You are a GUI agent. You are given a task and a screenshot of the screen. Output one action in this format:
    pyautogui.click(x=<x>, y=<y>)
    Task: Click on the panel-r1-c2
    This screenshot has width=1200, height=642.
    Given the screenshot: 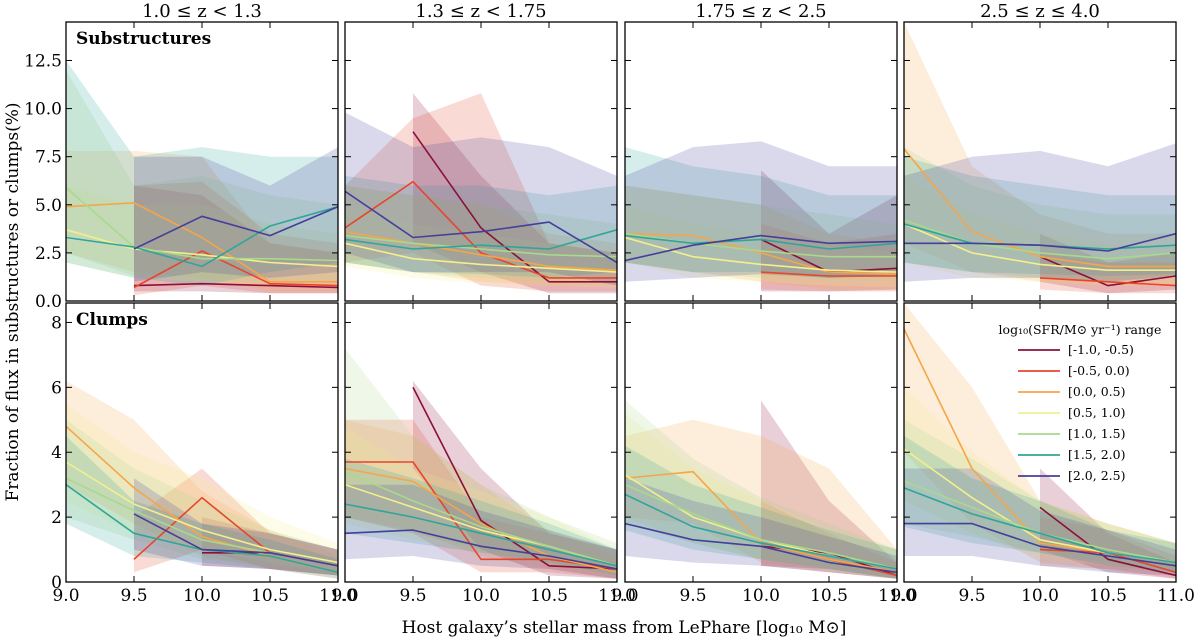 What is the action you would take?
    pyautogui.click(x=761, y=442)
    